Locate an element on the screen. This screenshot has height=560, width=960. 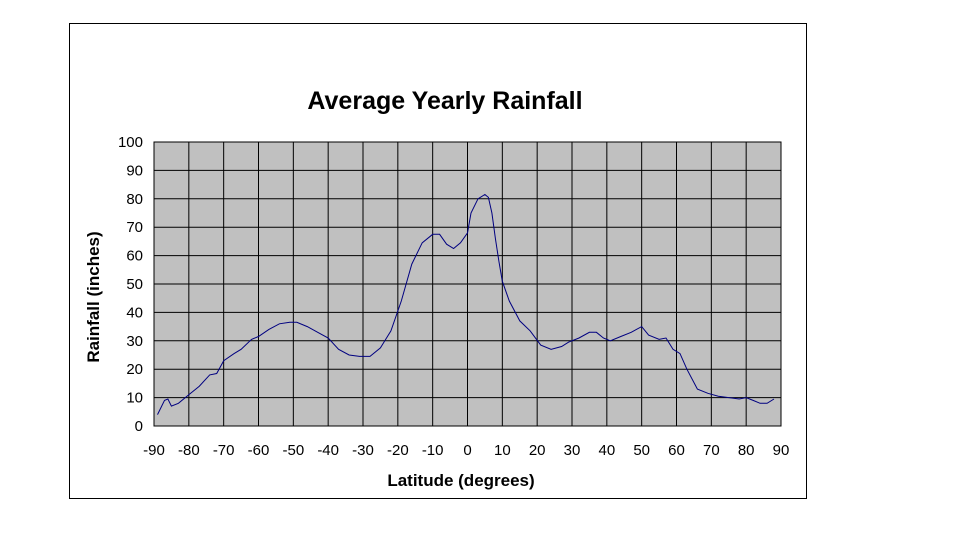
y-axis-label: Rainfall (inches) is located at coordinates (93, 296).